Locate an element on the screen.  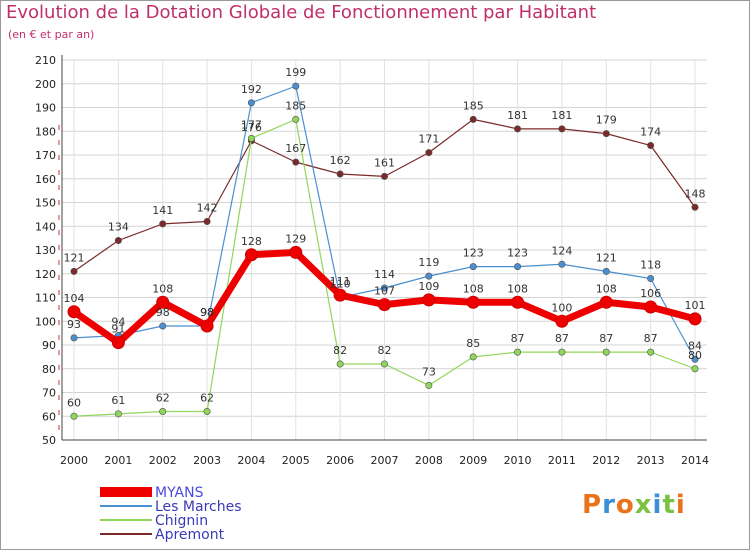
data-label: 181 is located at coordinates (561, 115).